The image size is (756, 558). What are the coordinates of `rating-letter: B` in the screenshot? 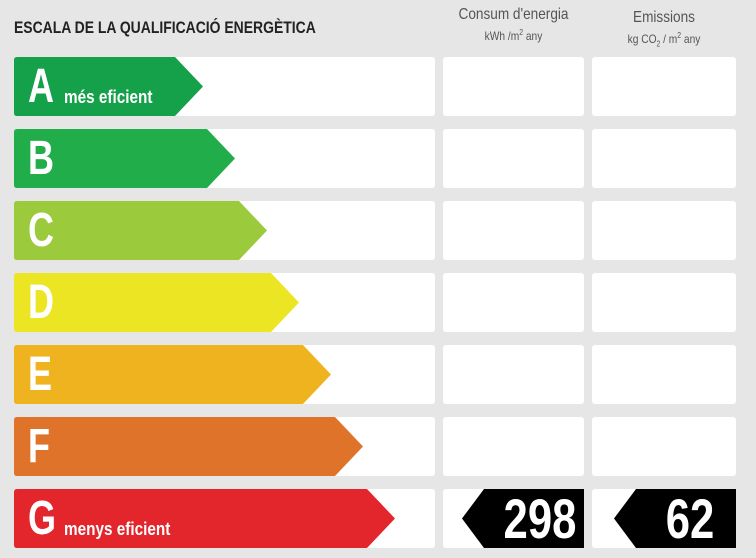 It's located at (41, 158).